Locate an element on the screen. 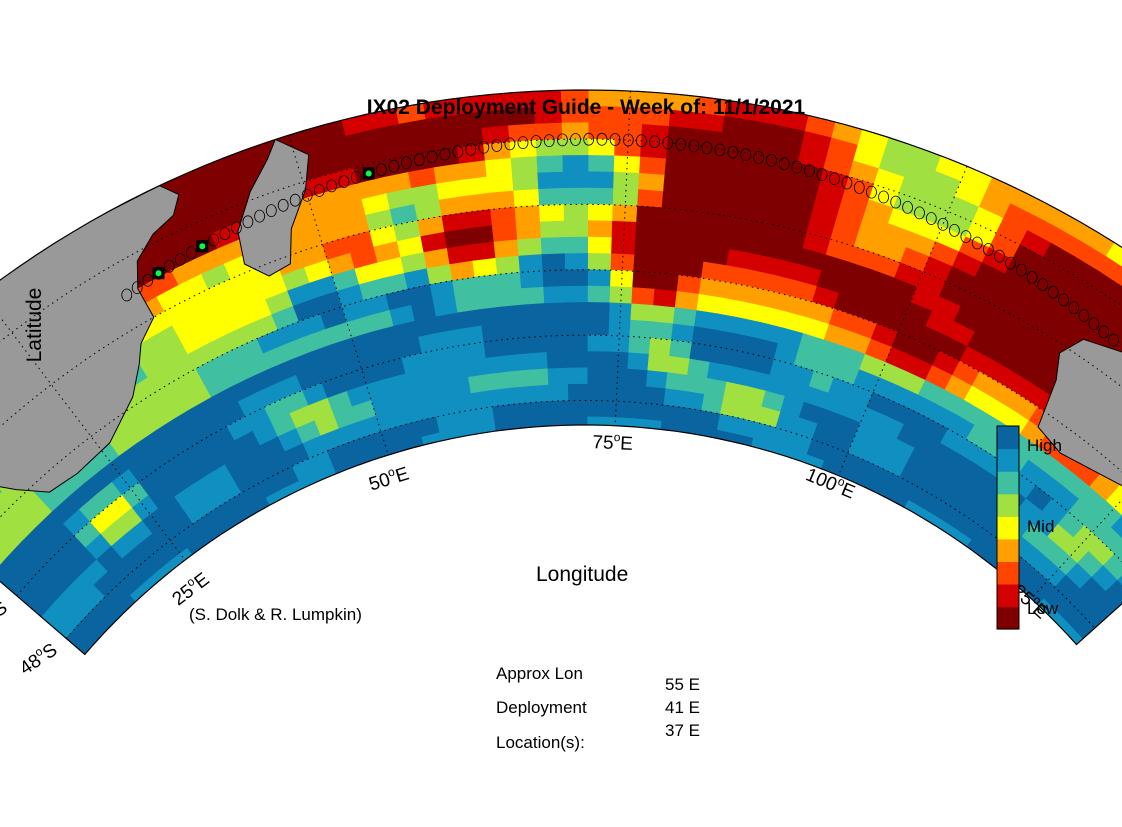  x-axis-label: Longitude is located at coordinates (582, 574).